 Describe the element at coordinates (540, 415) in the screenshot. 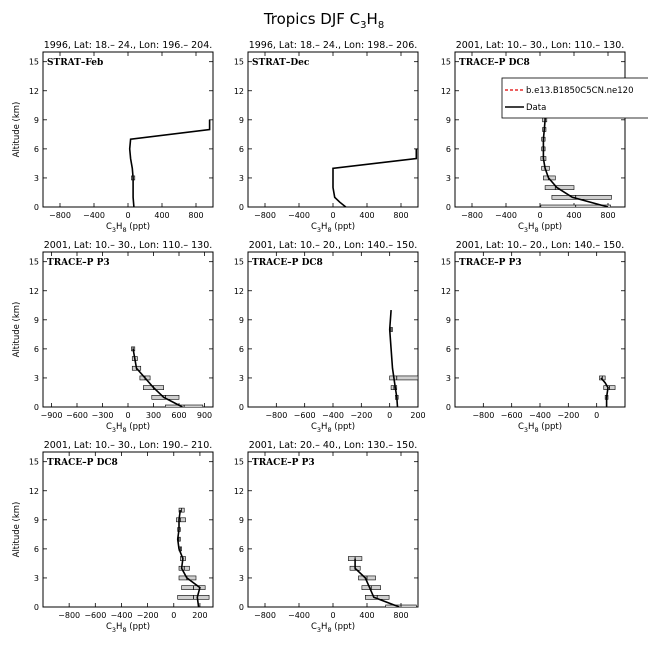

I see `x-tick-label: −400` at that location.